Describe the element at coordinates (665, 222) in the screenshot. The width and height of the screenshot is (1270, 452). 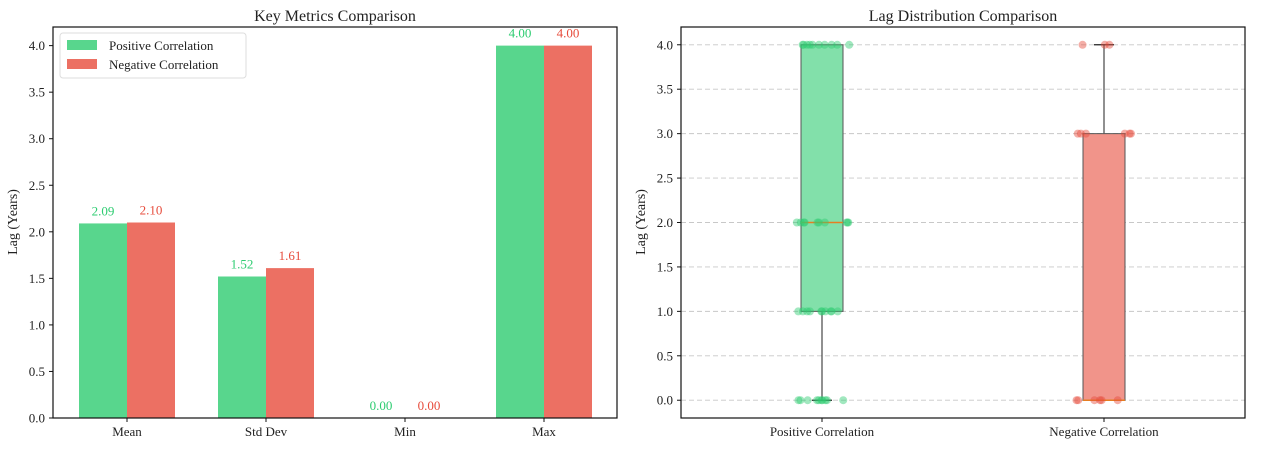
I see `y-tick-label: 2.0` at that location.